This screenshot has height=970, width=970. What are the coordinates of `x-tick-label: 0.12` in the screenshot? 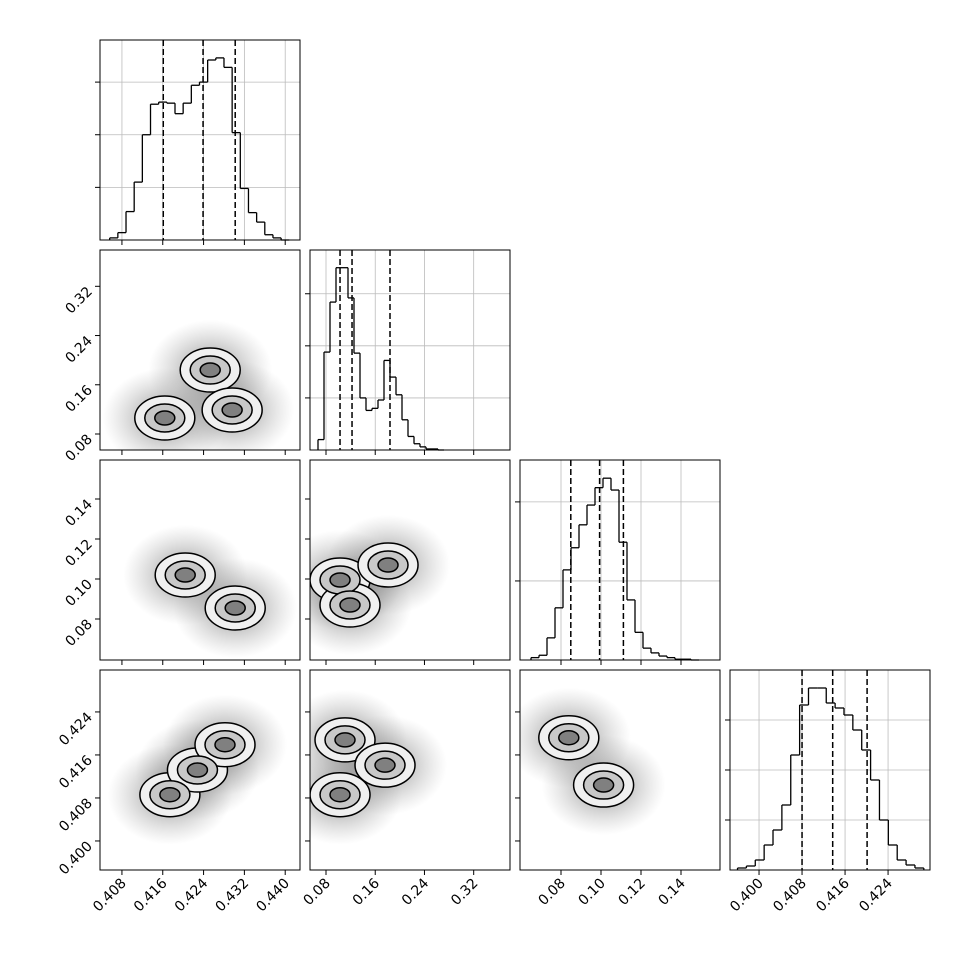 It's located at (631, 892).